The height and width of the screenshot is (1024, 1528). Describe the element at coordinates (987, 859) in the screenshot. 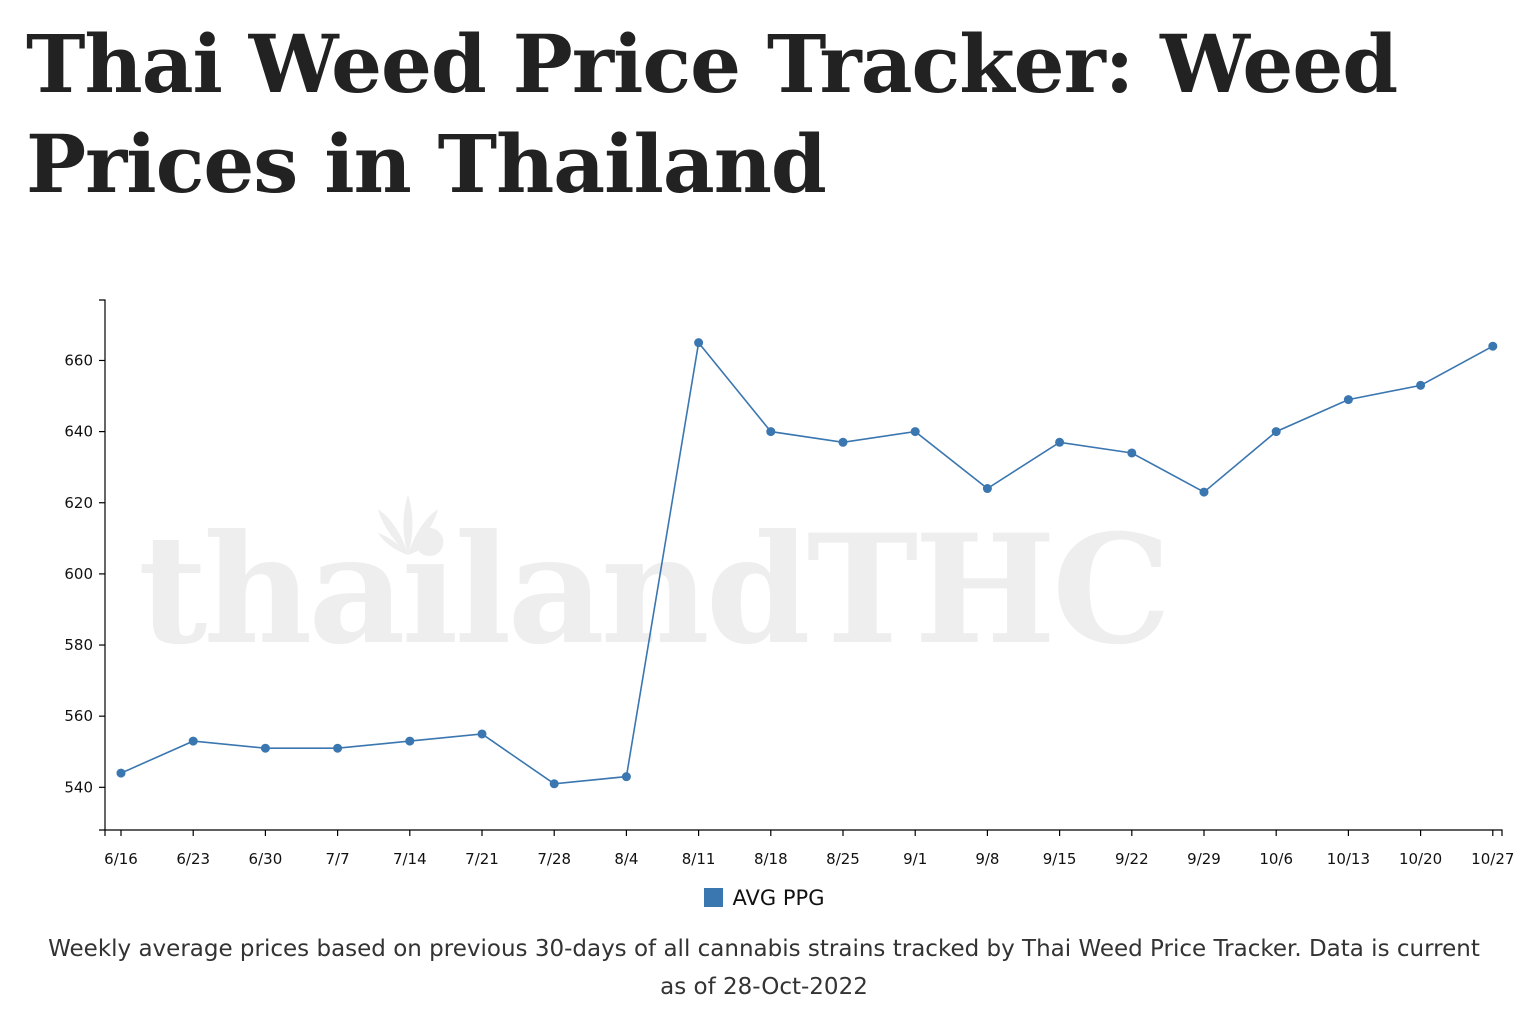

I see `x-tick-label: 9/8` at that location.